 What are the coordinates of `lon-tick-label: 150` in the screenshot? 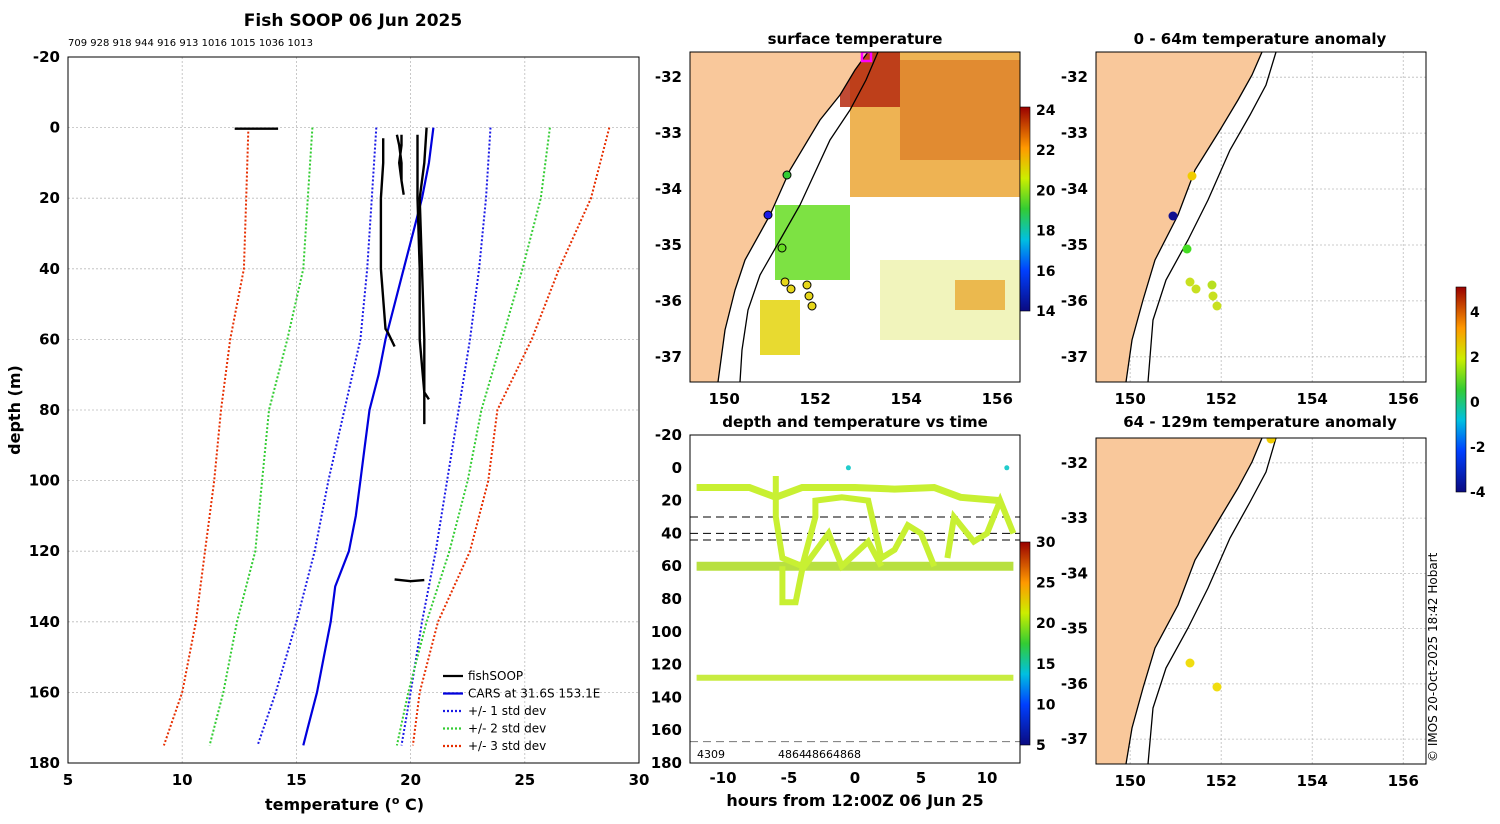 It's located at (723, 399).